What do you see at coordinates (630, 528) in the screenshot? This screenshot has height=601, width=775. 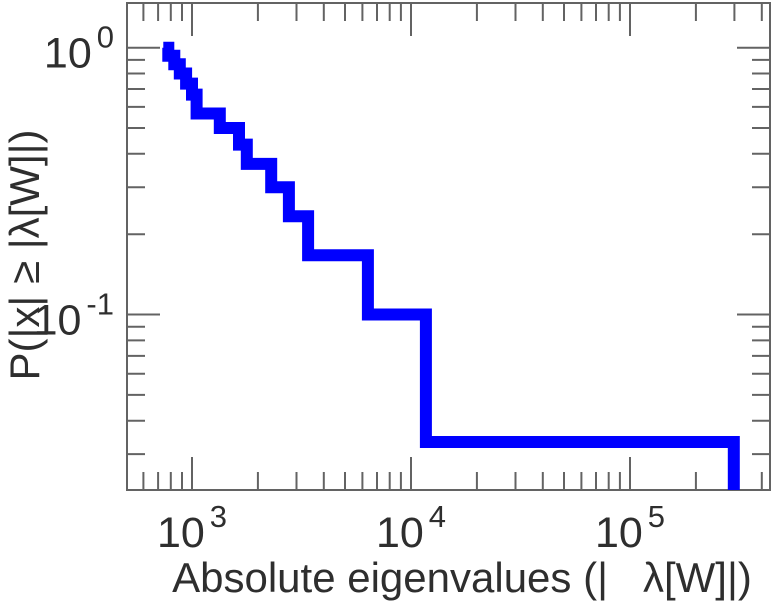 I see `x-tick-label: 10 5` at bounding box center [630, 528].